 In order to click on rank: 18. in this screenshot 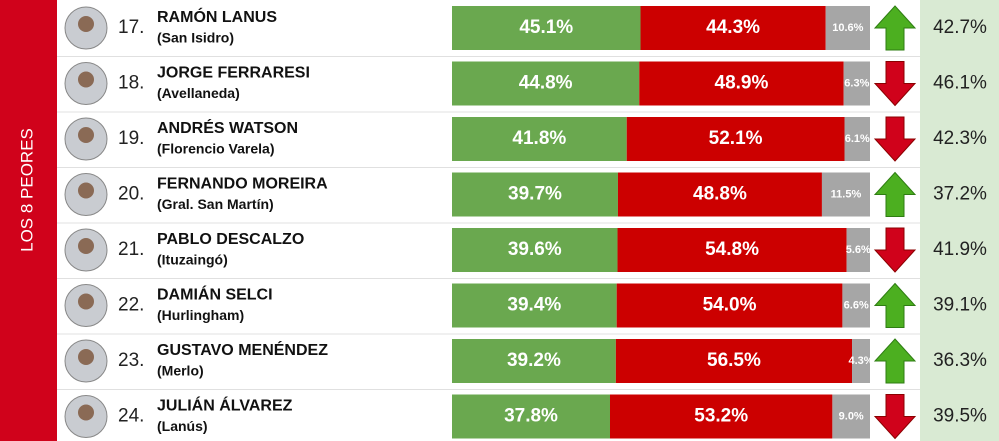, I will do `click(131, 83)`.